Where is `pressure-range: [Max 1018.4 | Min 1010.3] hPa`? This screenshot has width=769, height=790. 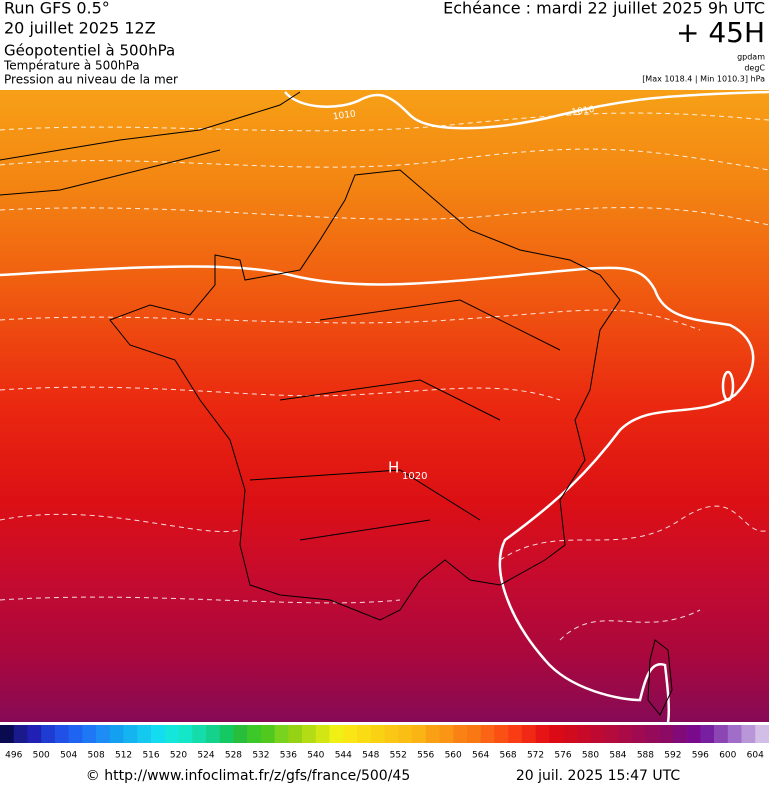
pressure-range: [Max 1018.4 | Min 1010.3] hPa is located at coordinates (703, 79).